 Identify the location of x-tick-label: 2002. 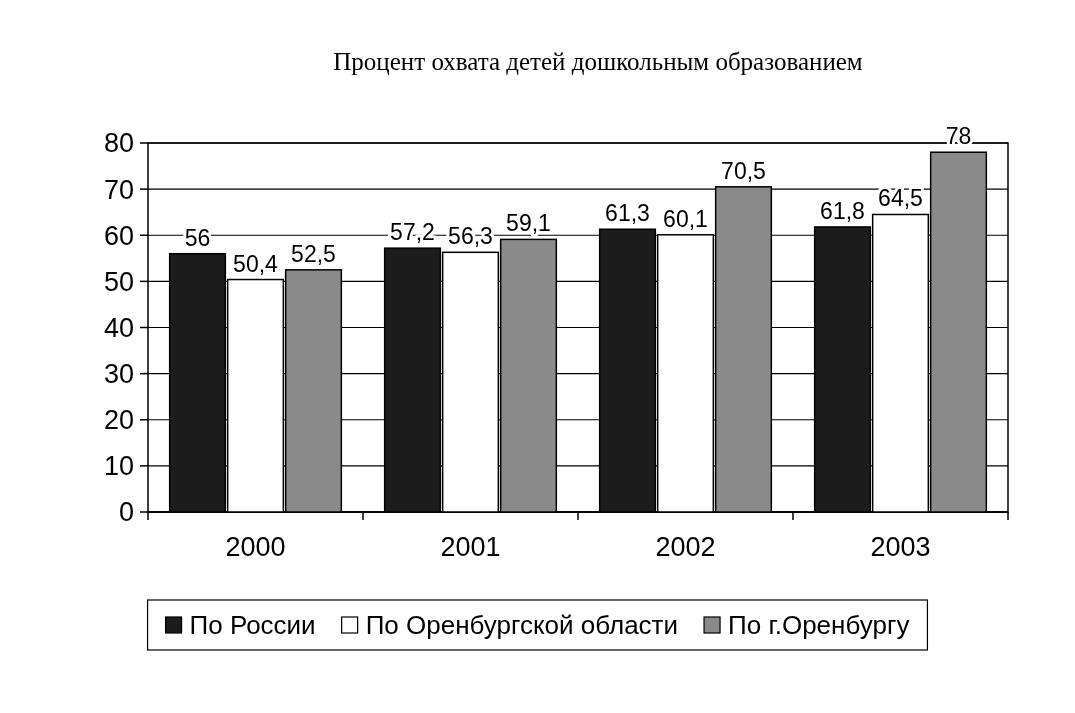
(685, 547).